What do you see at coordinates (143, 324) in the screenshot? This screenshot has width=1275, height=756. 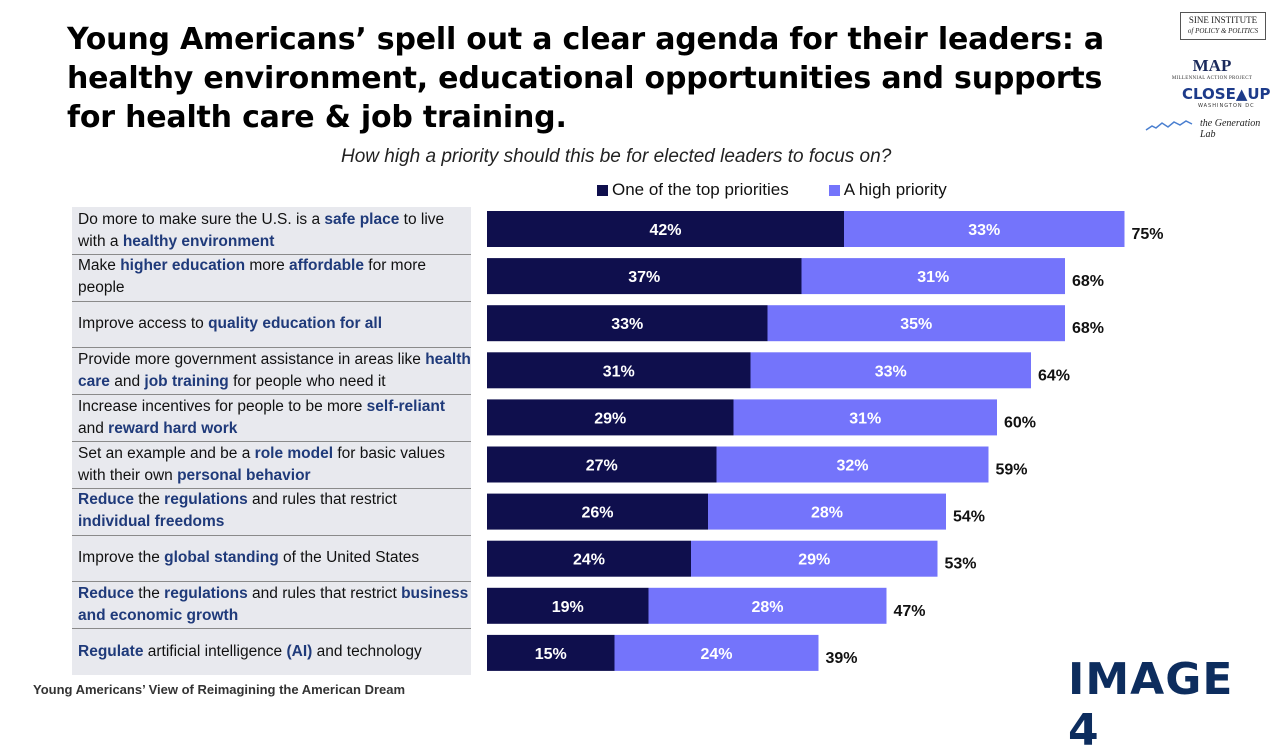 I see `label-text: Improve access to` at bounding box center [143, 324].